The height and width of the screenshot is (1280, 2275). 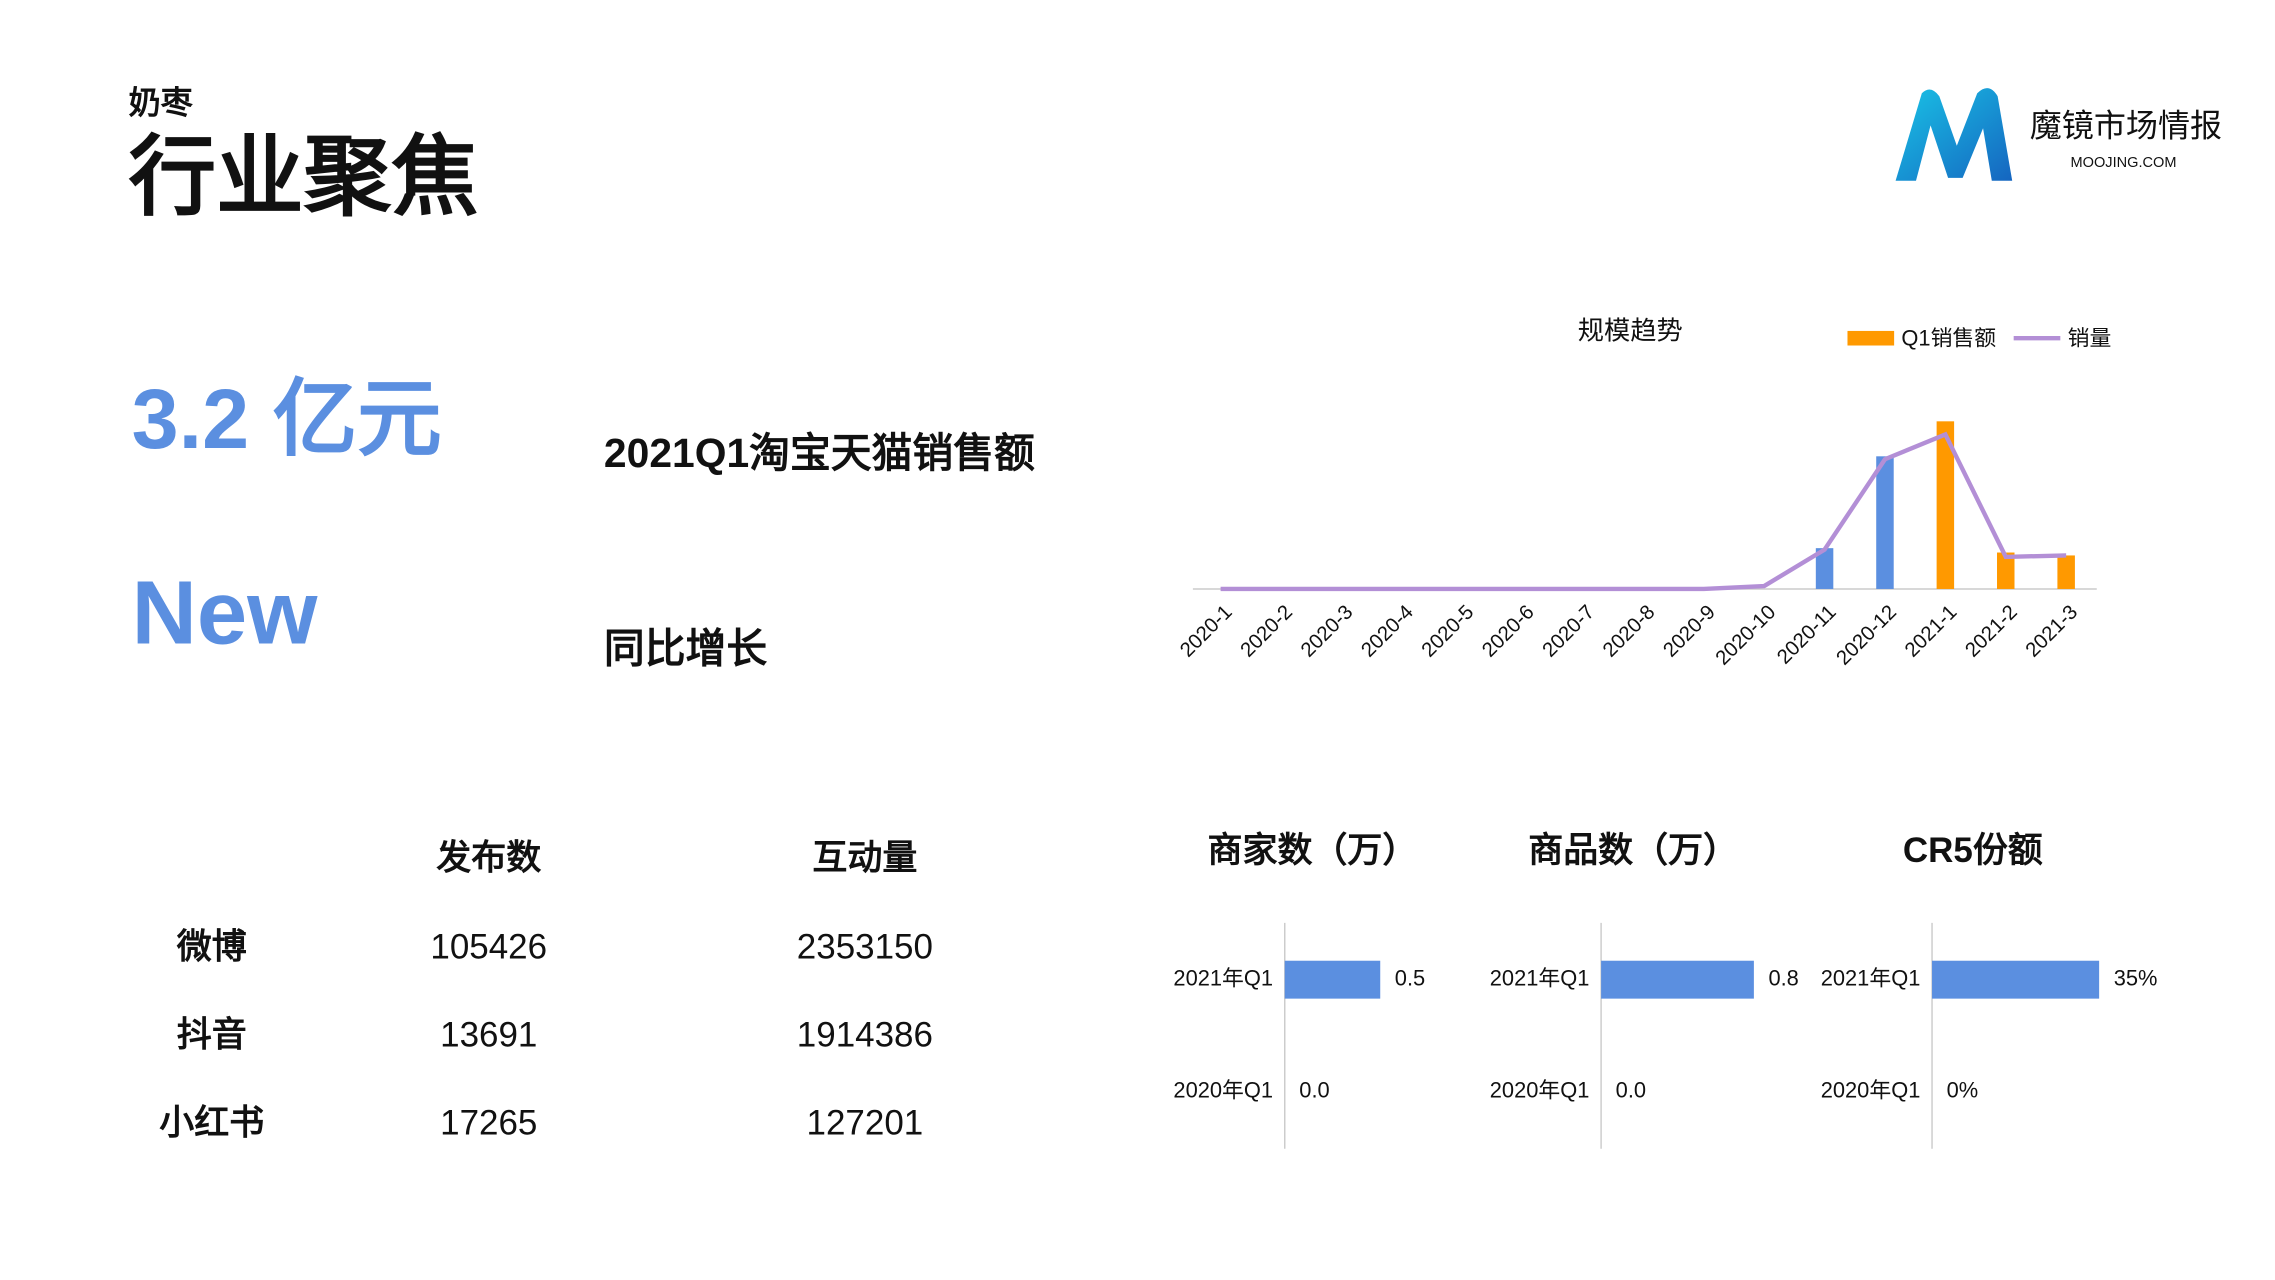 I want to click on logo-site: MOOJING.COM, so click(x=2124, y=163).